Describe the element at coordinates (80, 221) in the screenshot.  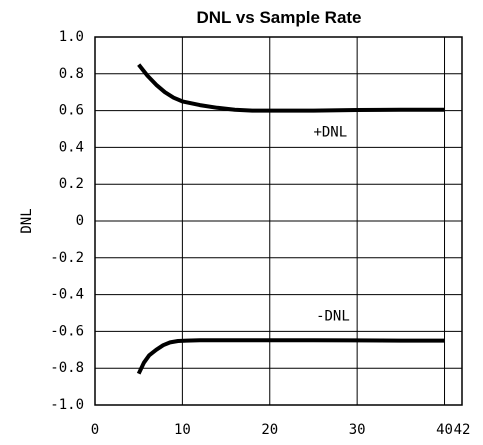
I see `y-tick-label: 0` at that location.